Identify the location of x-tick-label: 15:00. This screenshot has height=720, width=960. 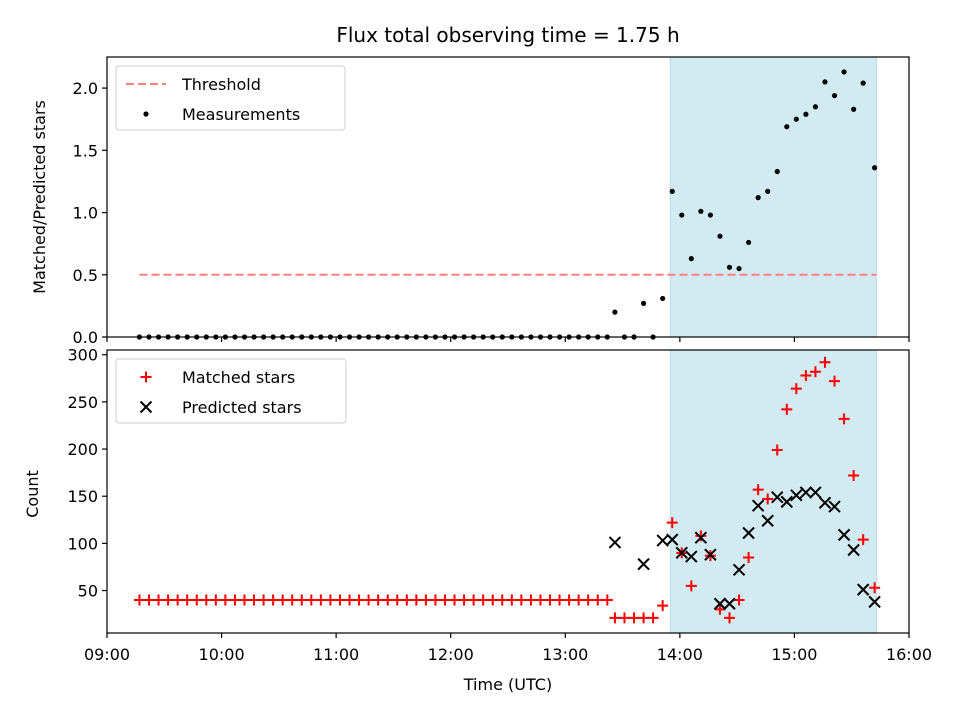
(794, 654).